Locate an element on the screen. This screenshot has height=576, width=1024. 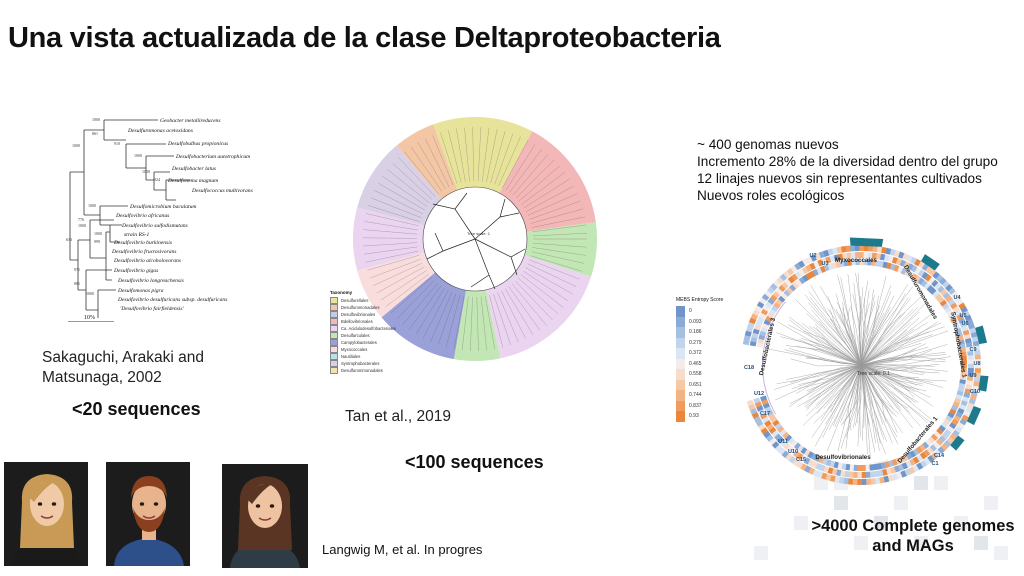
mebs-scale-step: 0 is located at coordinates (706, 311).